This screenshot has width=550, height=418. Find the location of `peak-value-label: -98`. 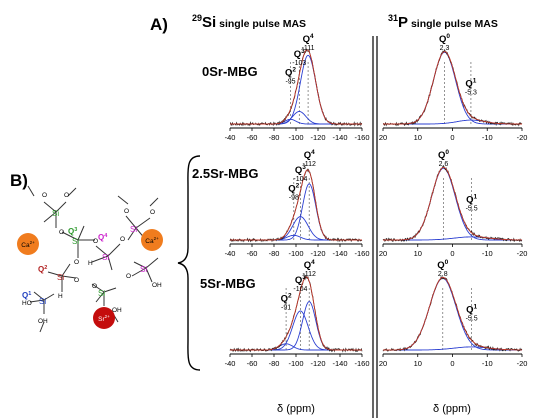

peak-value-label: -98 is located at coordinates (294, 198).